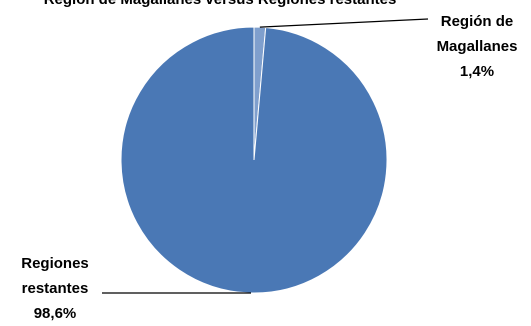 The image size is (531, 326). I want to click on slice-label-magallanes-line2: Magallanes, so click(477, 46).